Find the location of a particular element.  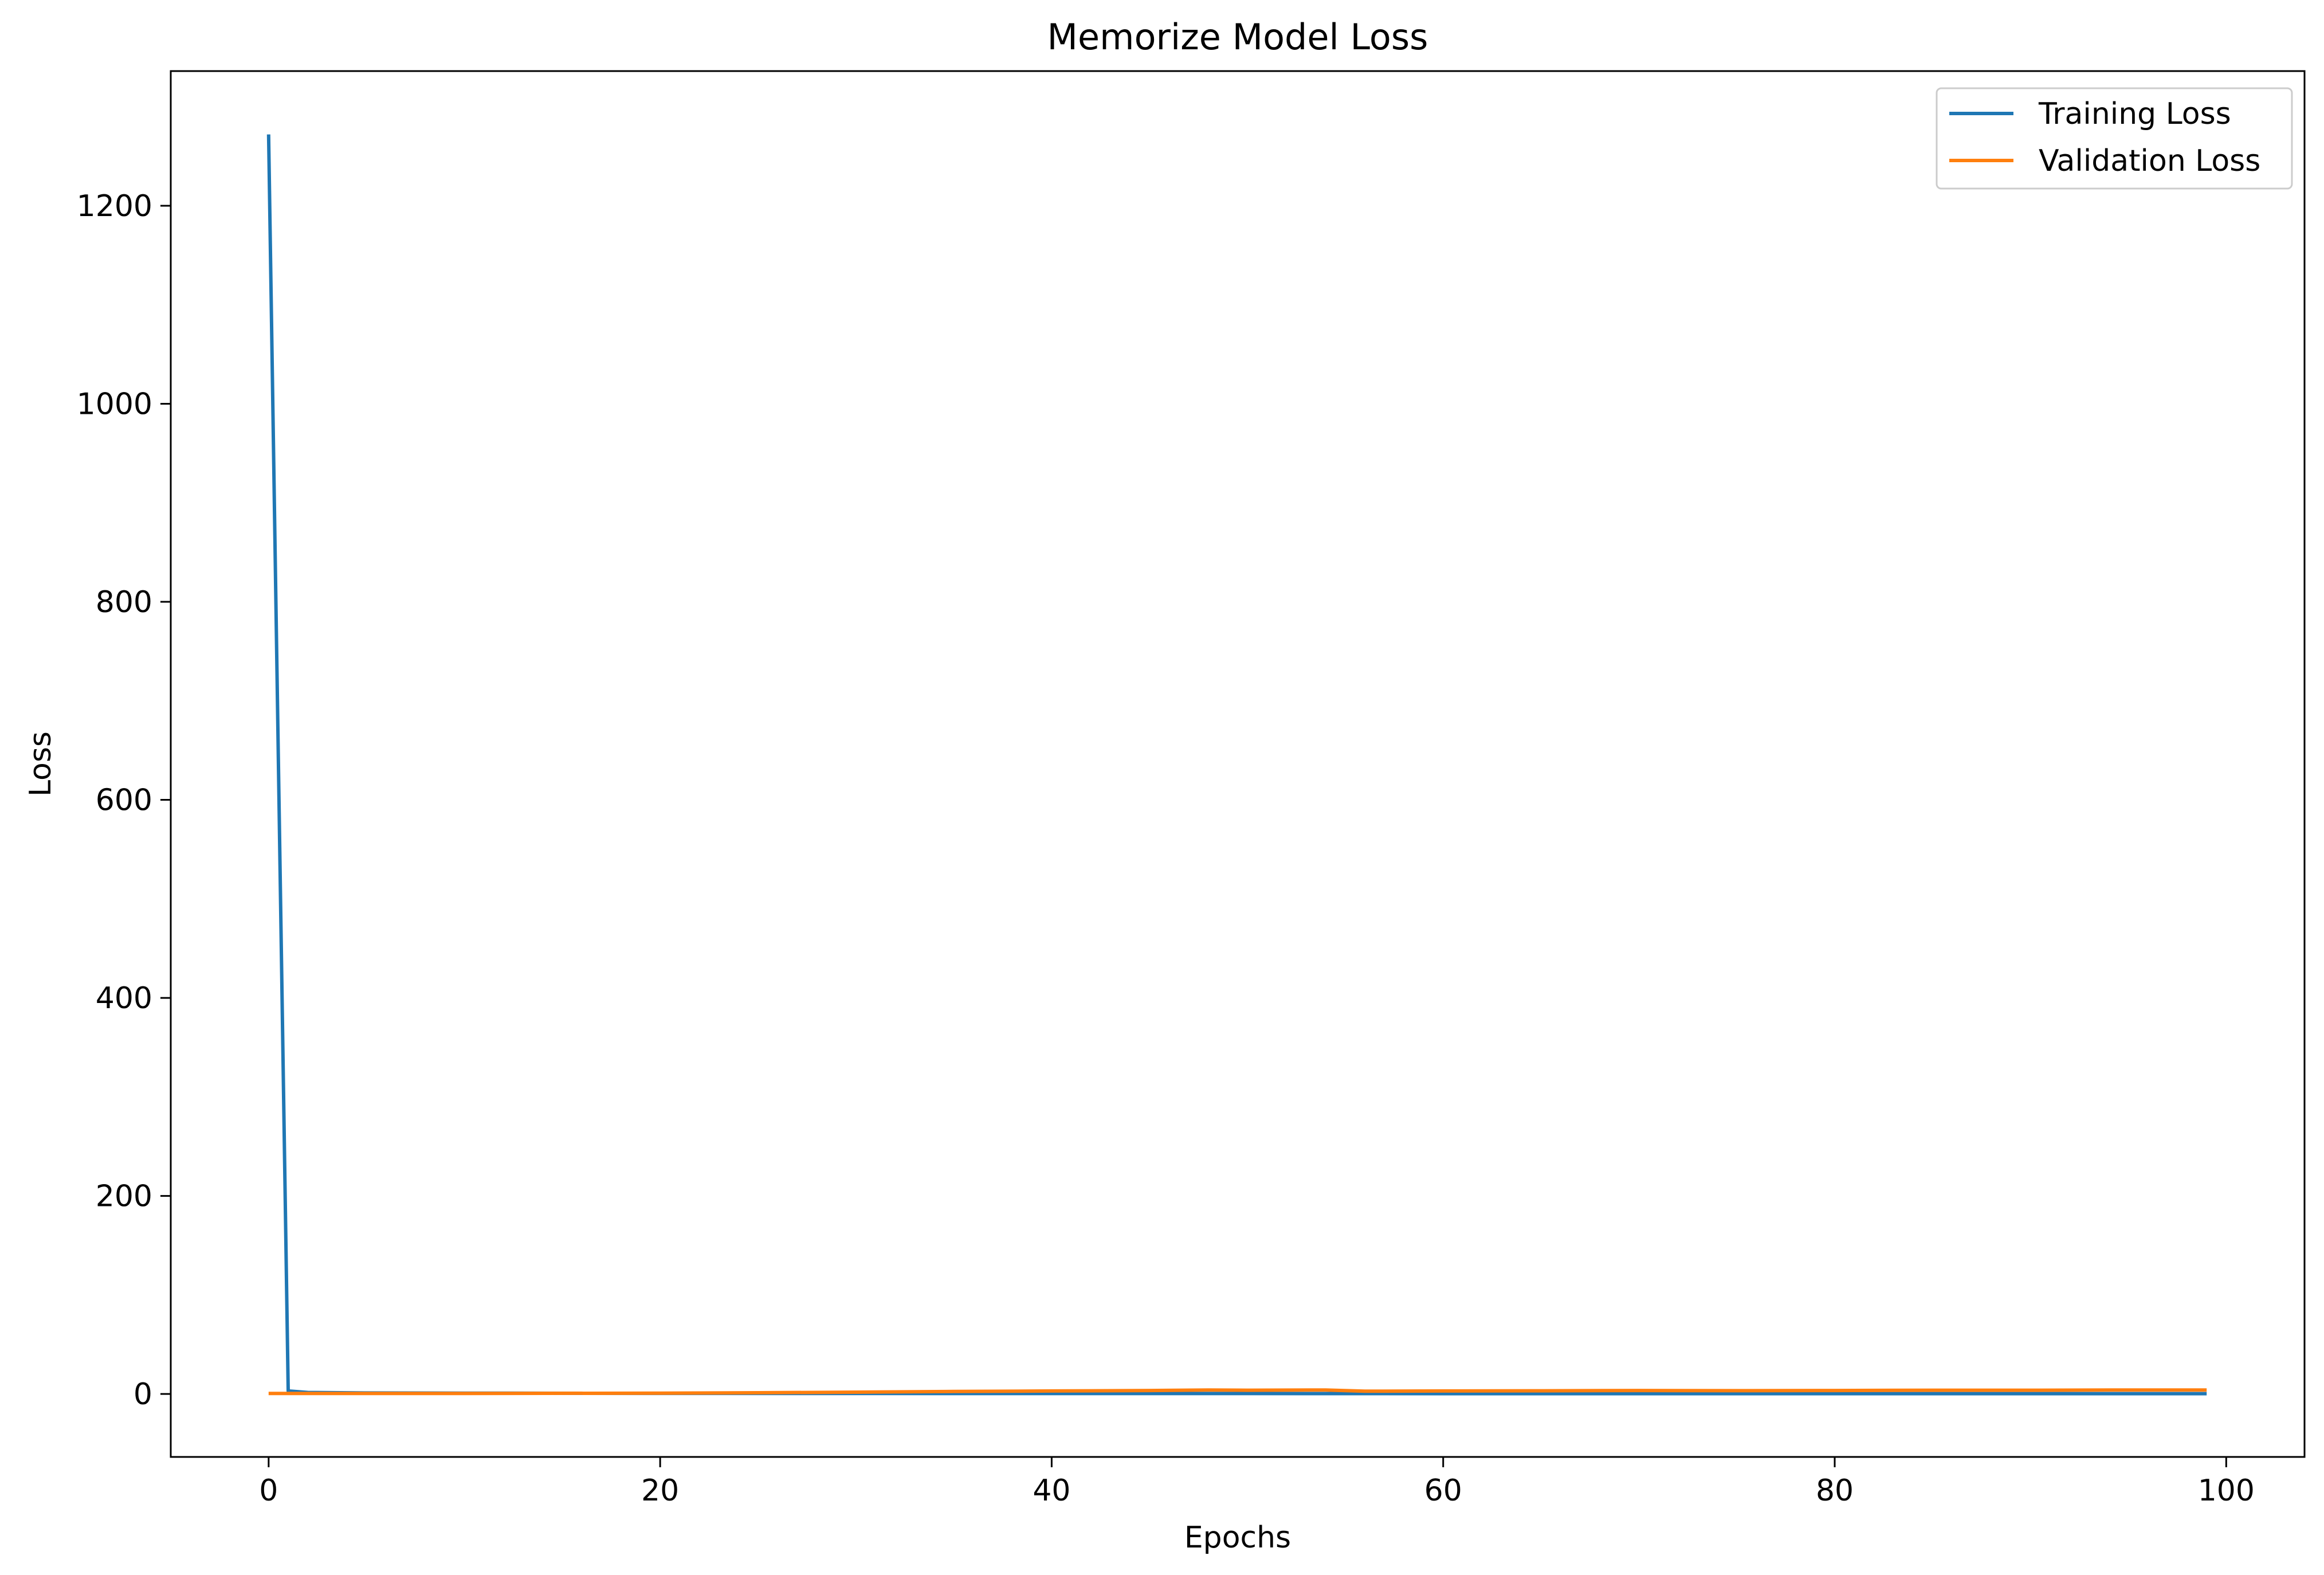

x-tick-label: 100 is located at coordinates (2227, 1491).